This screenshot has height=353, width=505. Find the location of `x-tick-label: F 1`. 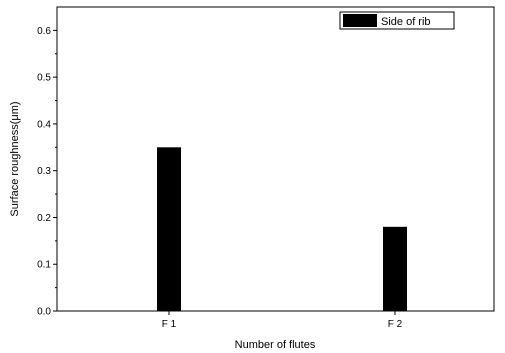

x-tick-label: F 1 is located at coordinates (169, 324).